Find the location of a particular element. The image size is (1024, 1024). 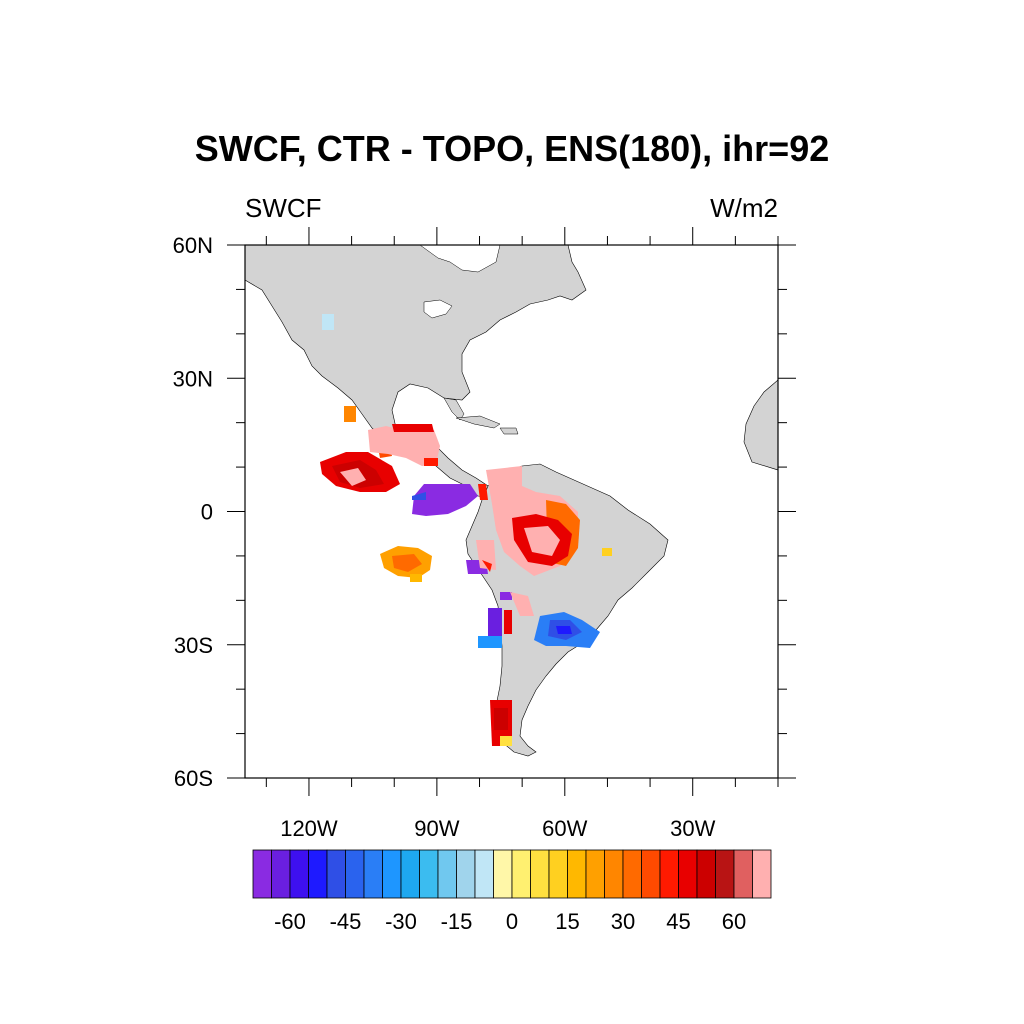

hudson-bay is located at coordinates (460, 259).